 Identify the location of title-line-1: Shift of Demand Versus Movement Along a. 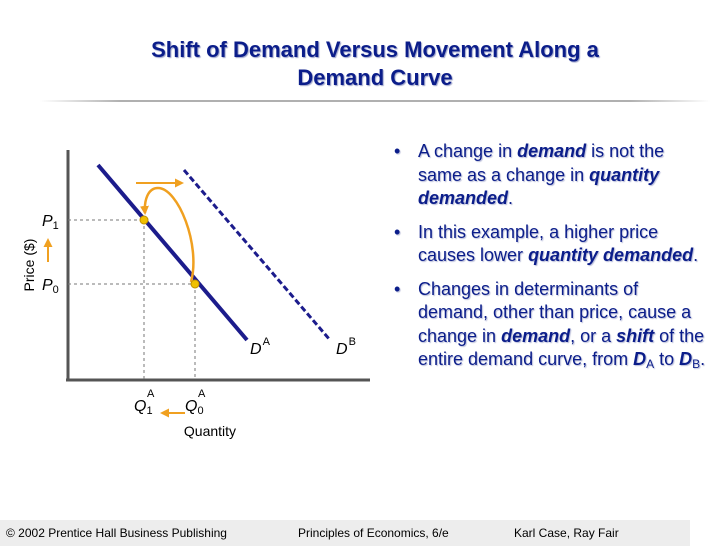
(375, 49).